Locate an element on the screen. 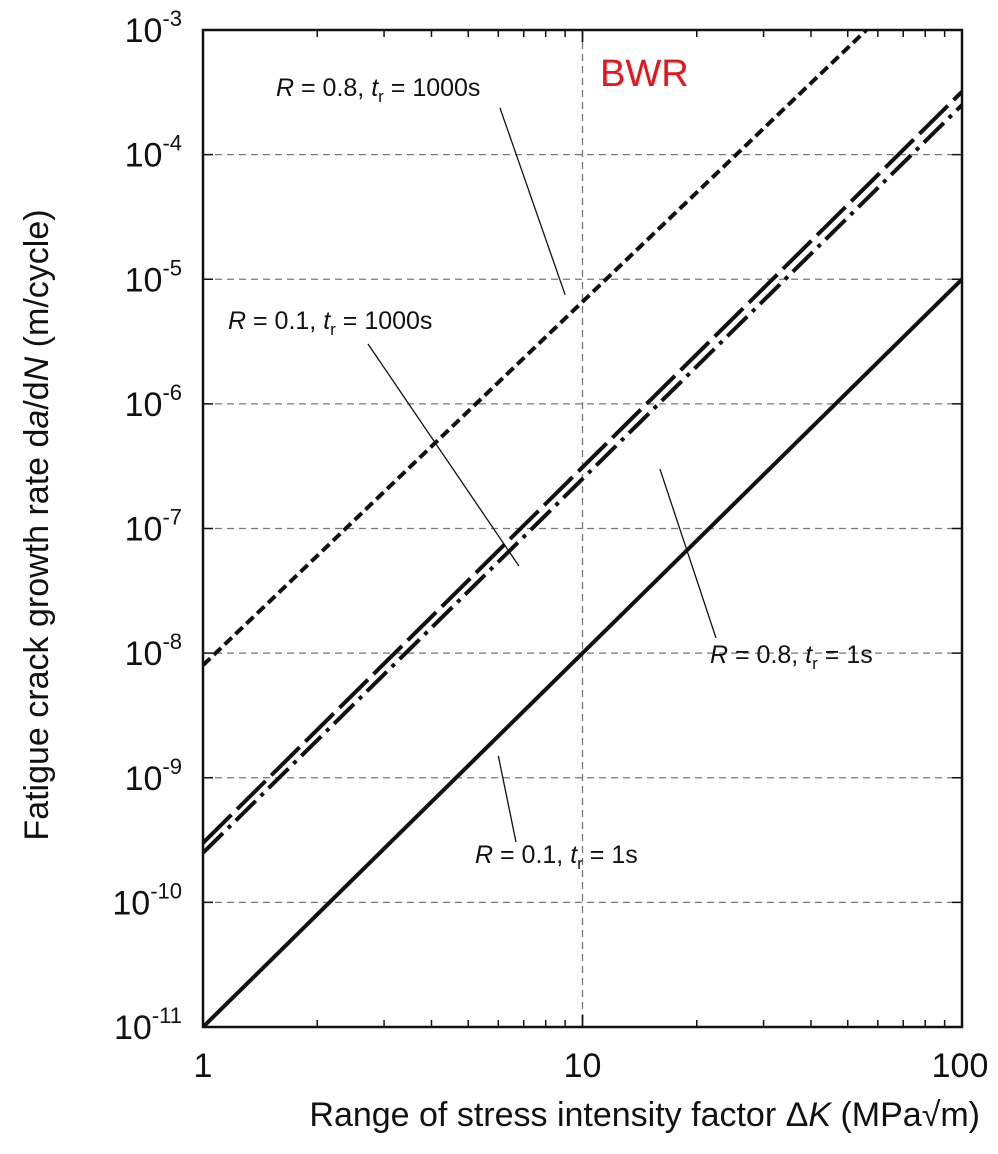 This screenshot has height=1154, width=998. y-tick-label: 10⁻⁹ is located at coordinates (153, 776).